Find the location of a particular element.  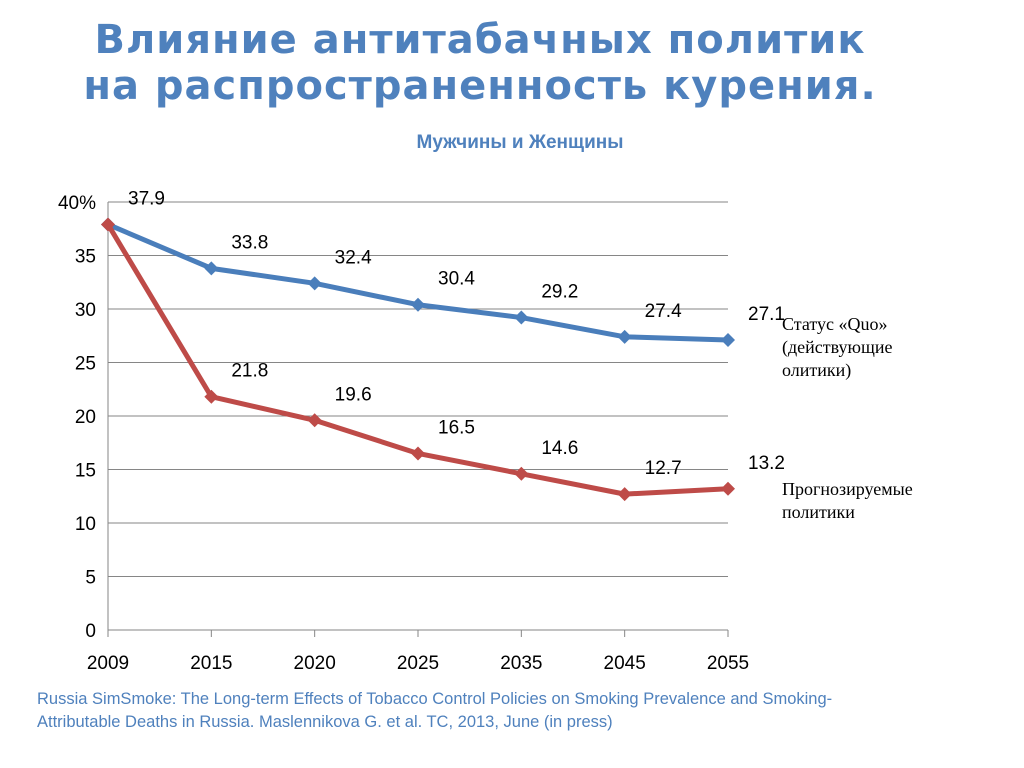

y-tick-label: 10 is located at coordinates (85, 524).